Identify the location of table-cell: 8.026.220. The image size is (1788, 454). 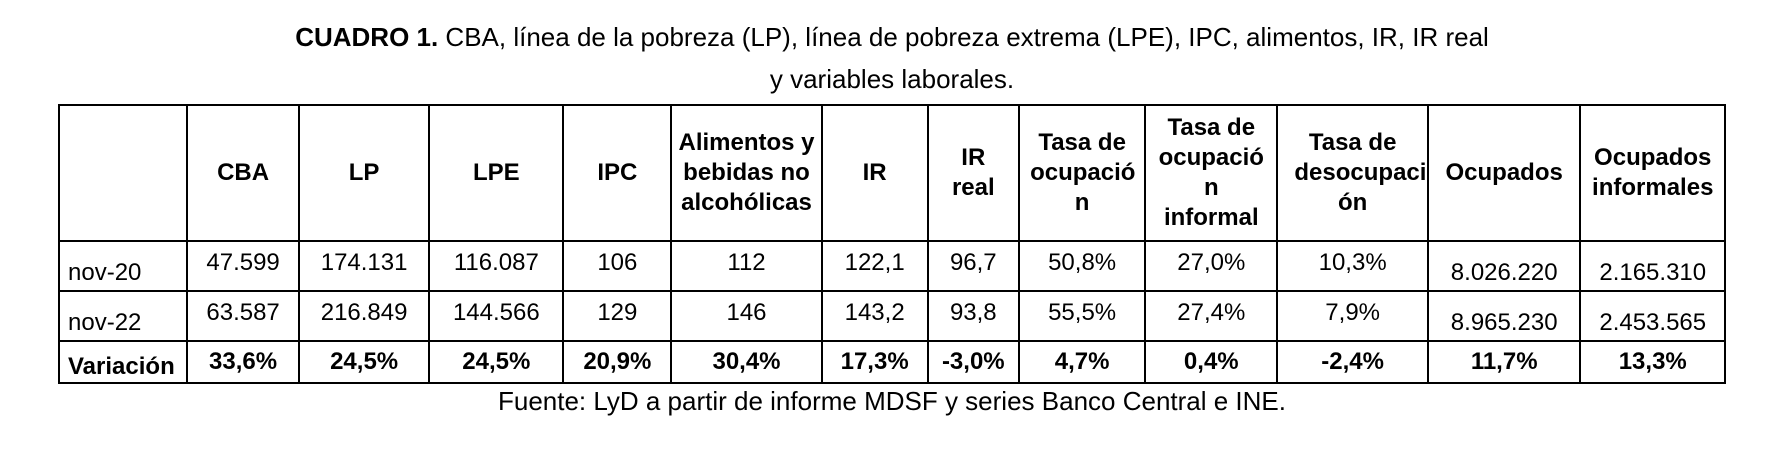
(1504, 266).